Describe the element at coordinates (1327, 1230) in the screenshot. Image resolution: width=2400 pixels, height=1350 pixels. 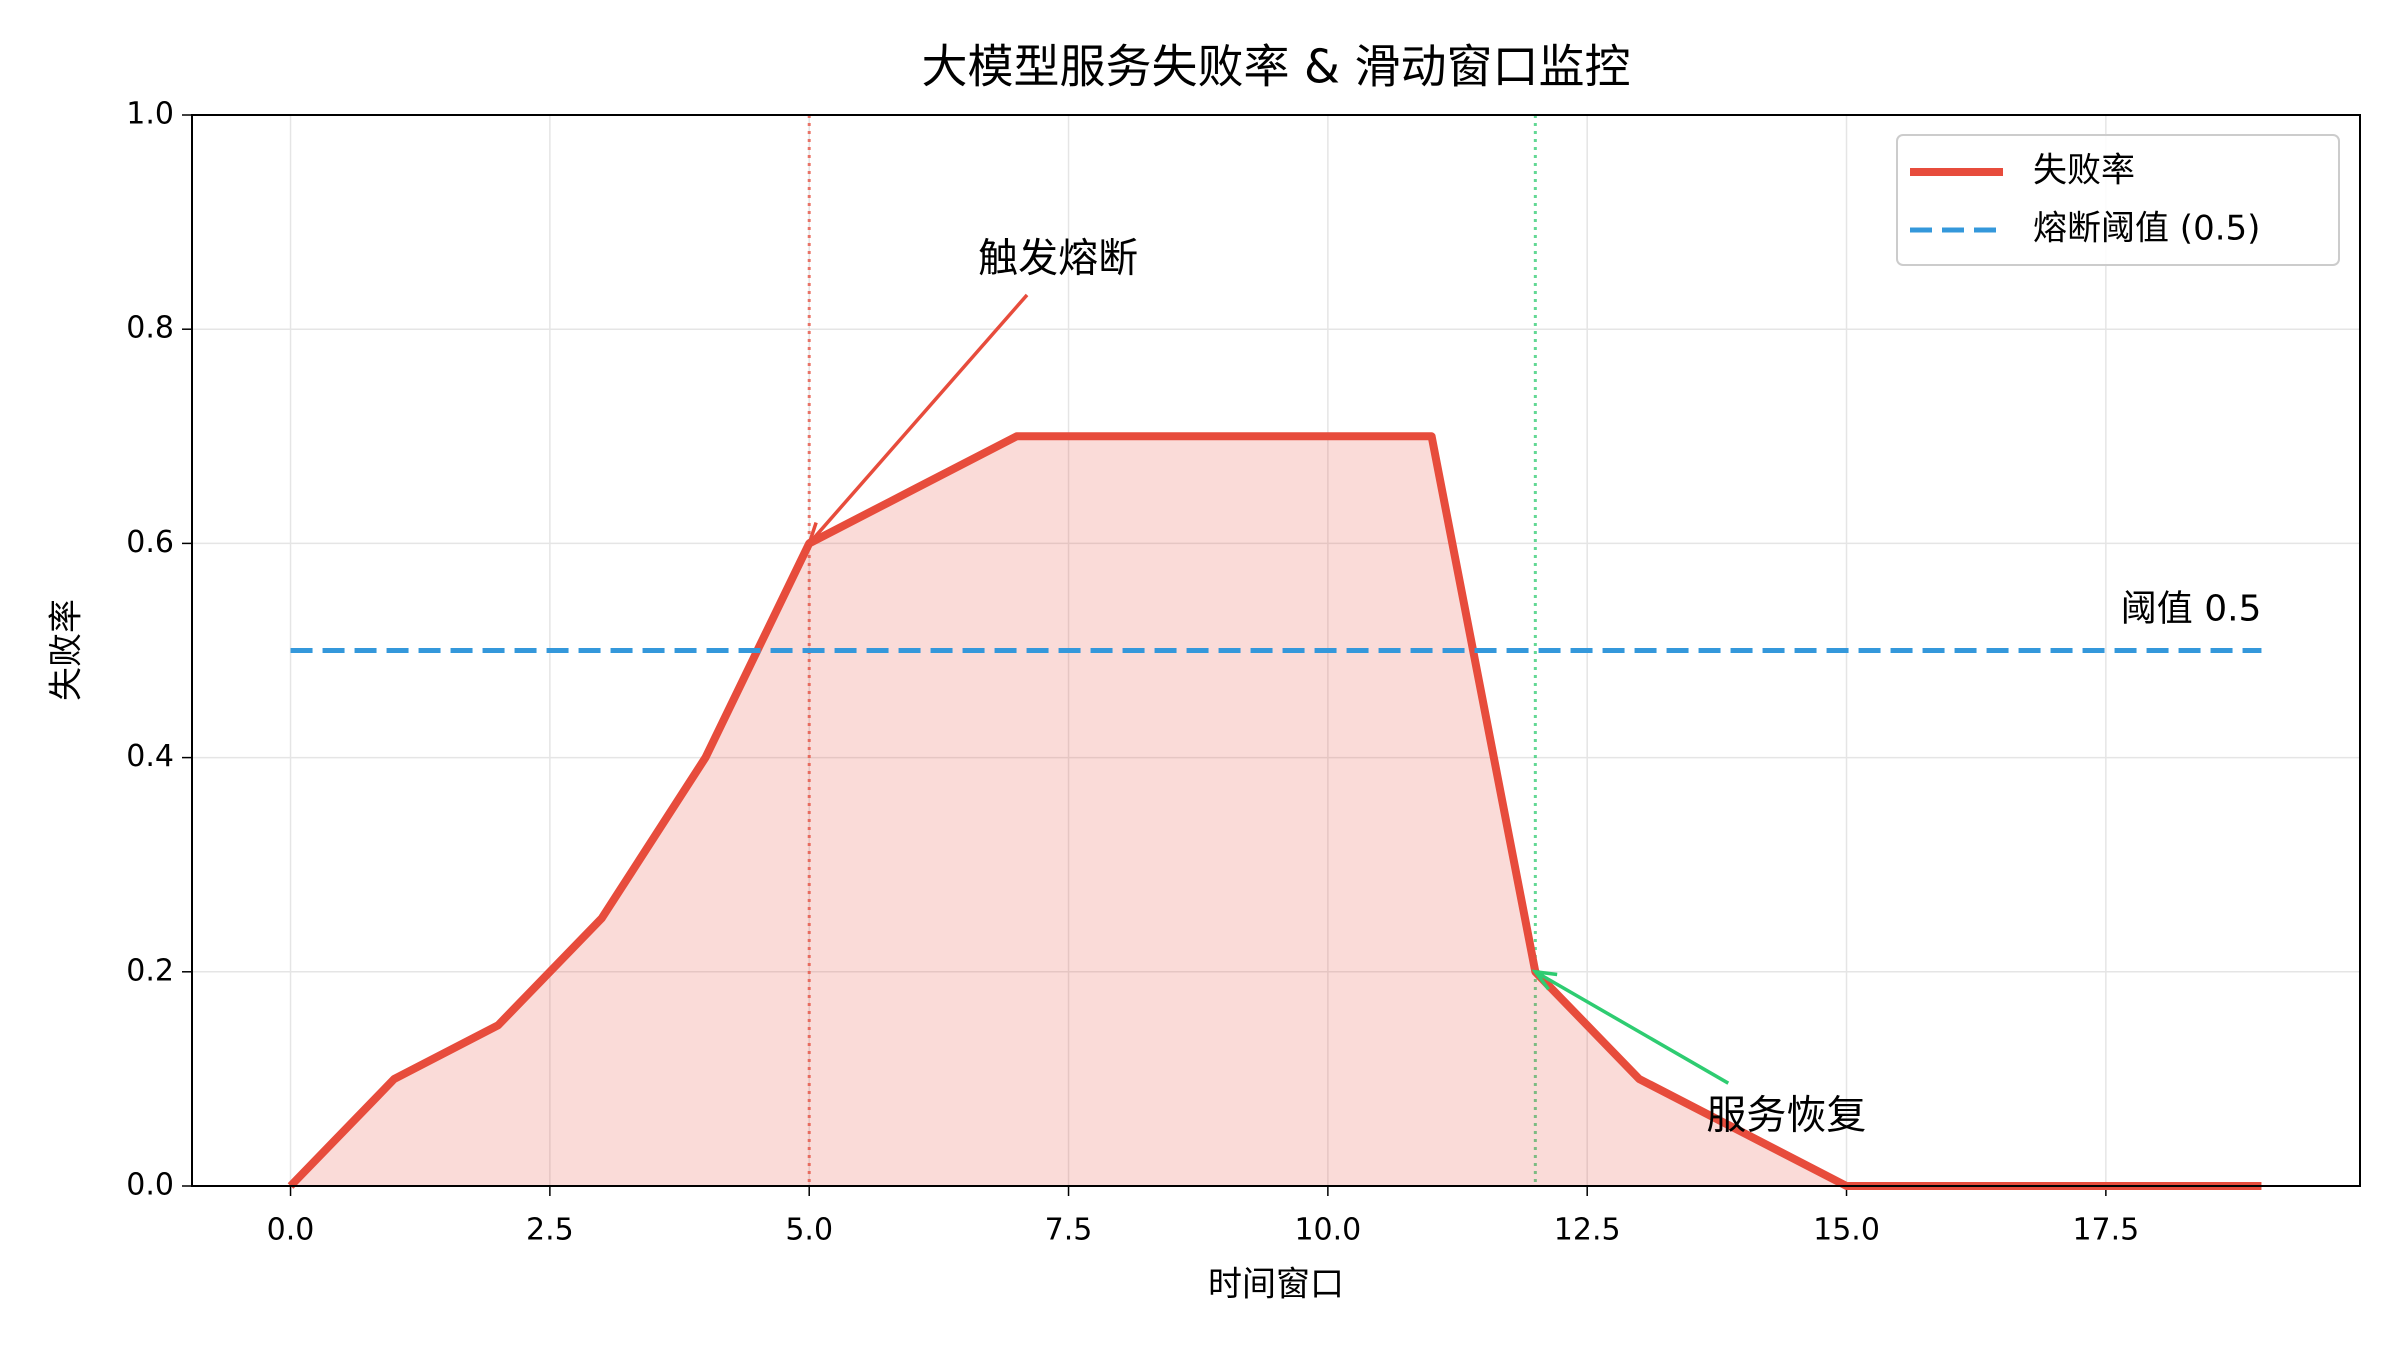
I see `x-tick-label: 10.0` at that location.